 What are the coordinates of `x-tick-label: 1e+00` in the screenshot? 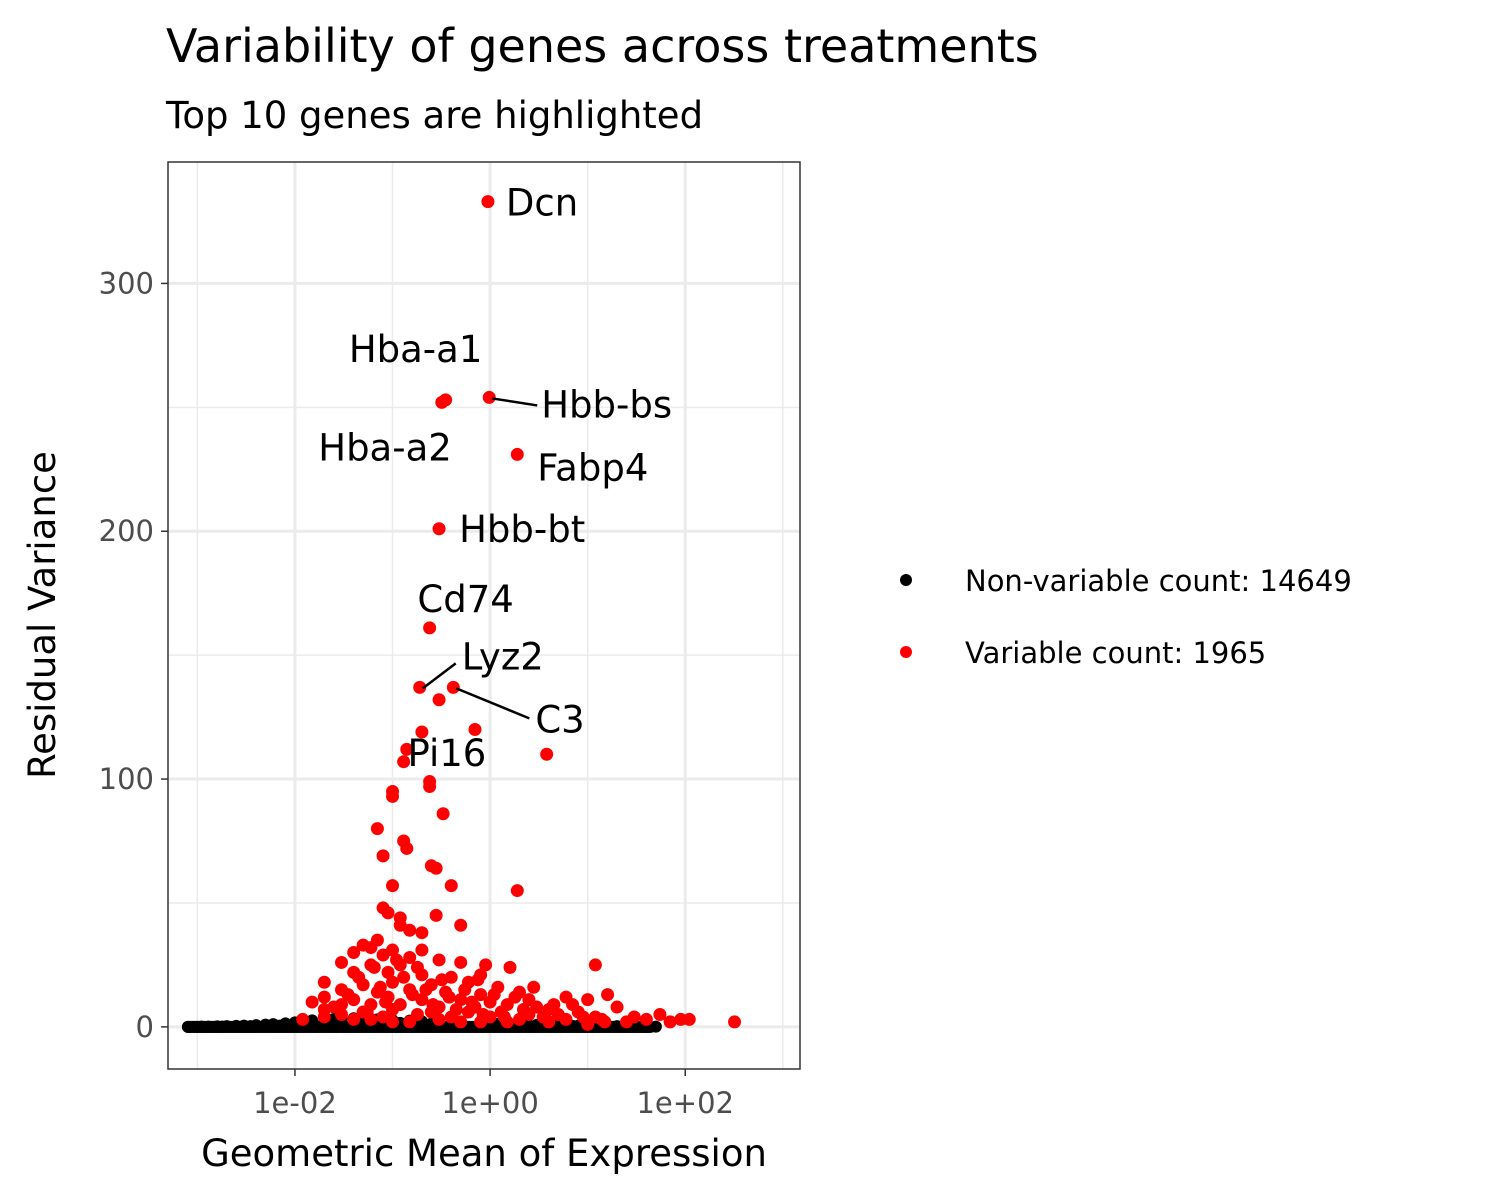 It's located at (490, 1103).